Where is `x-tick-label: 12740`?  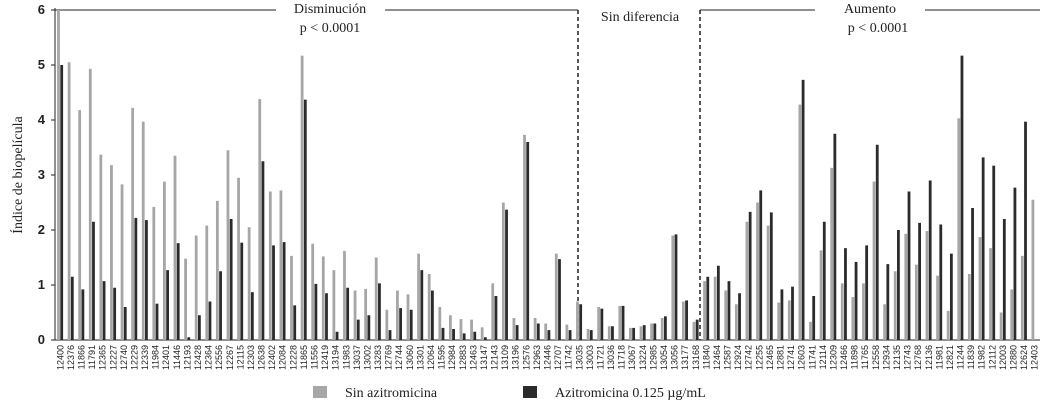 x-tick-label: 12740 is located at coordinates (124, 357).